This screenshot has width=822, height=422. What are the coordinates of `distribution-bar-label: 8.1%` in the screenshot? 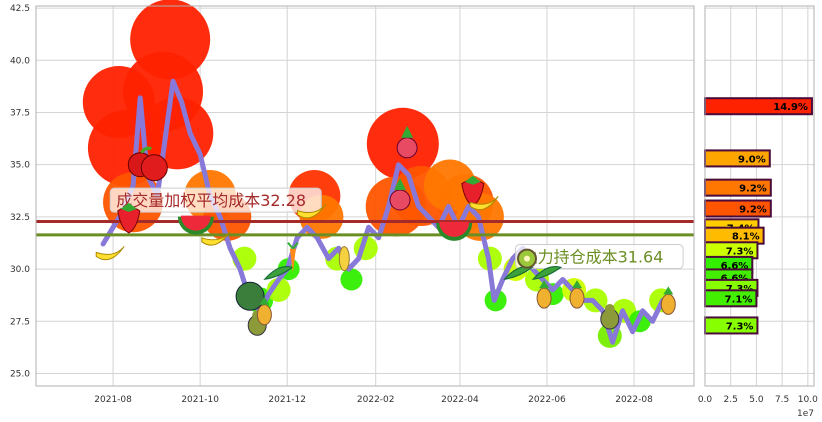 It's located at (746, 237).